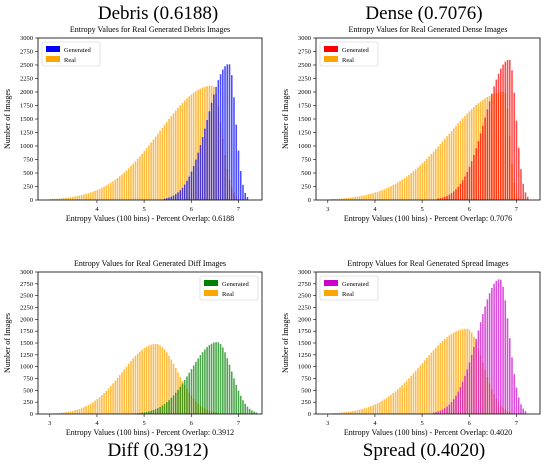 The width and height of the screenshot is (550, 465). What do you see at coordinates (53, 59) in the screenshot?
I see `legend-swatch` at bounding box center [53, 59].